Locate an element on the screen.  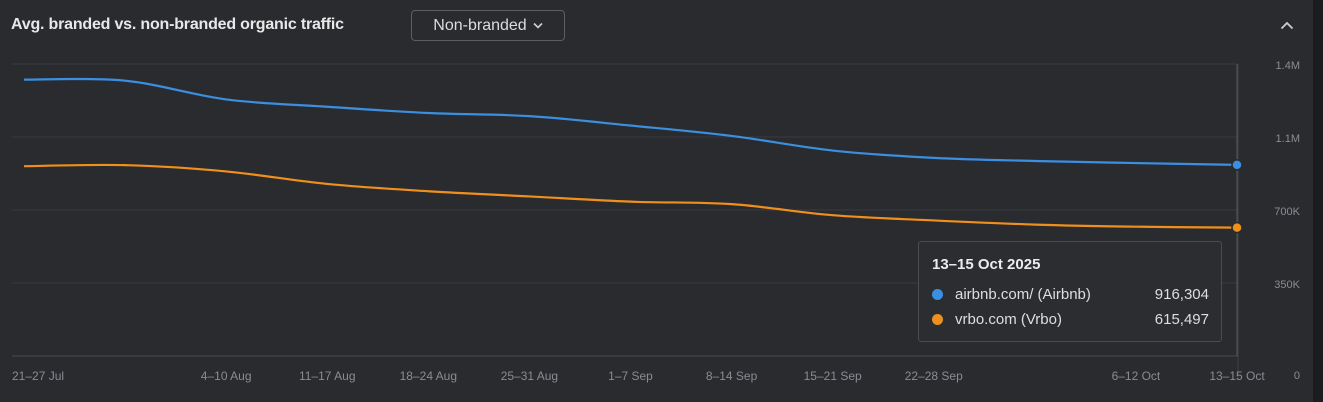
tooltip-series-value: 916,304 is located at coordinates (1181, 294).